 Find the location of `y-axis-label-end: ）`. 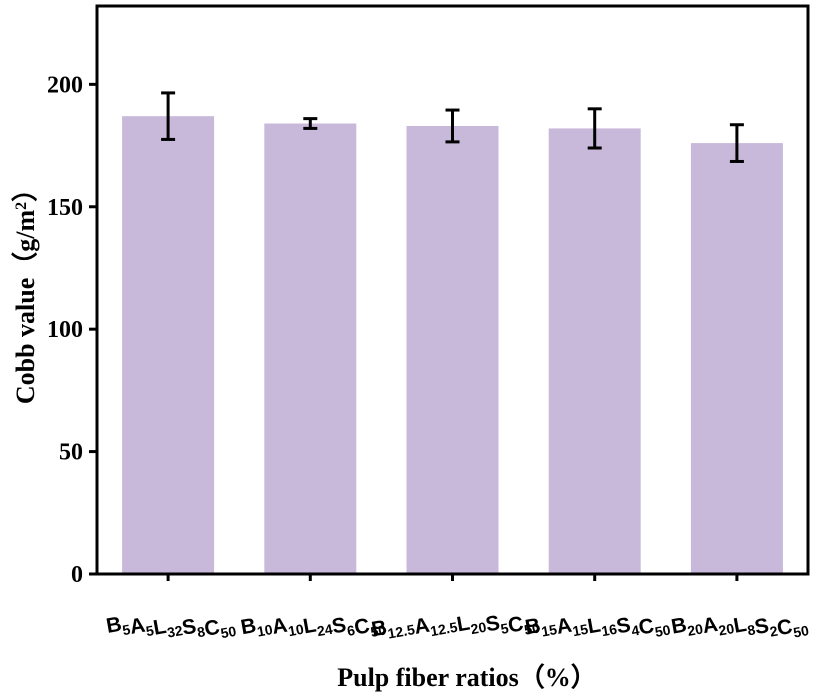

y-axis-label-end: ） is located at coordinates (25, 189).